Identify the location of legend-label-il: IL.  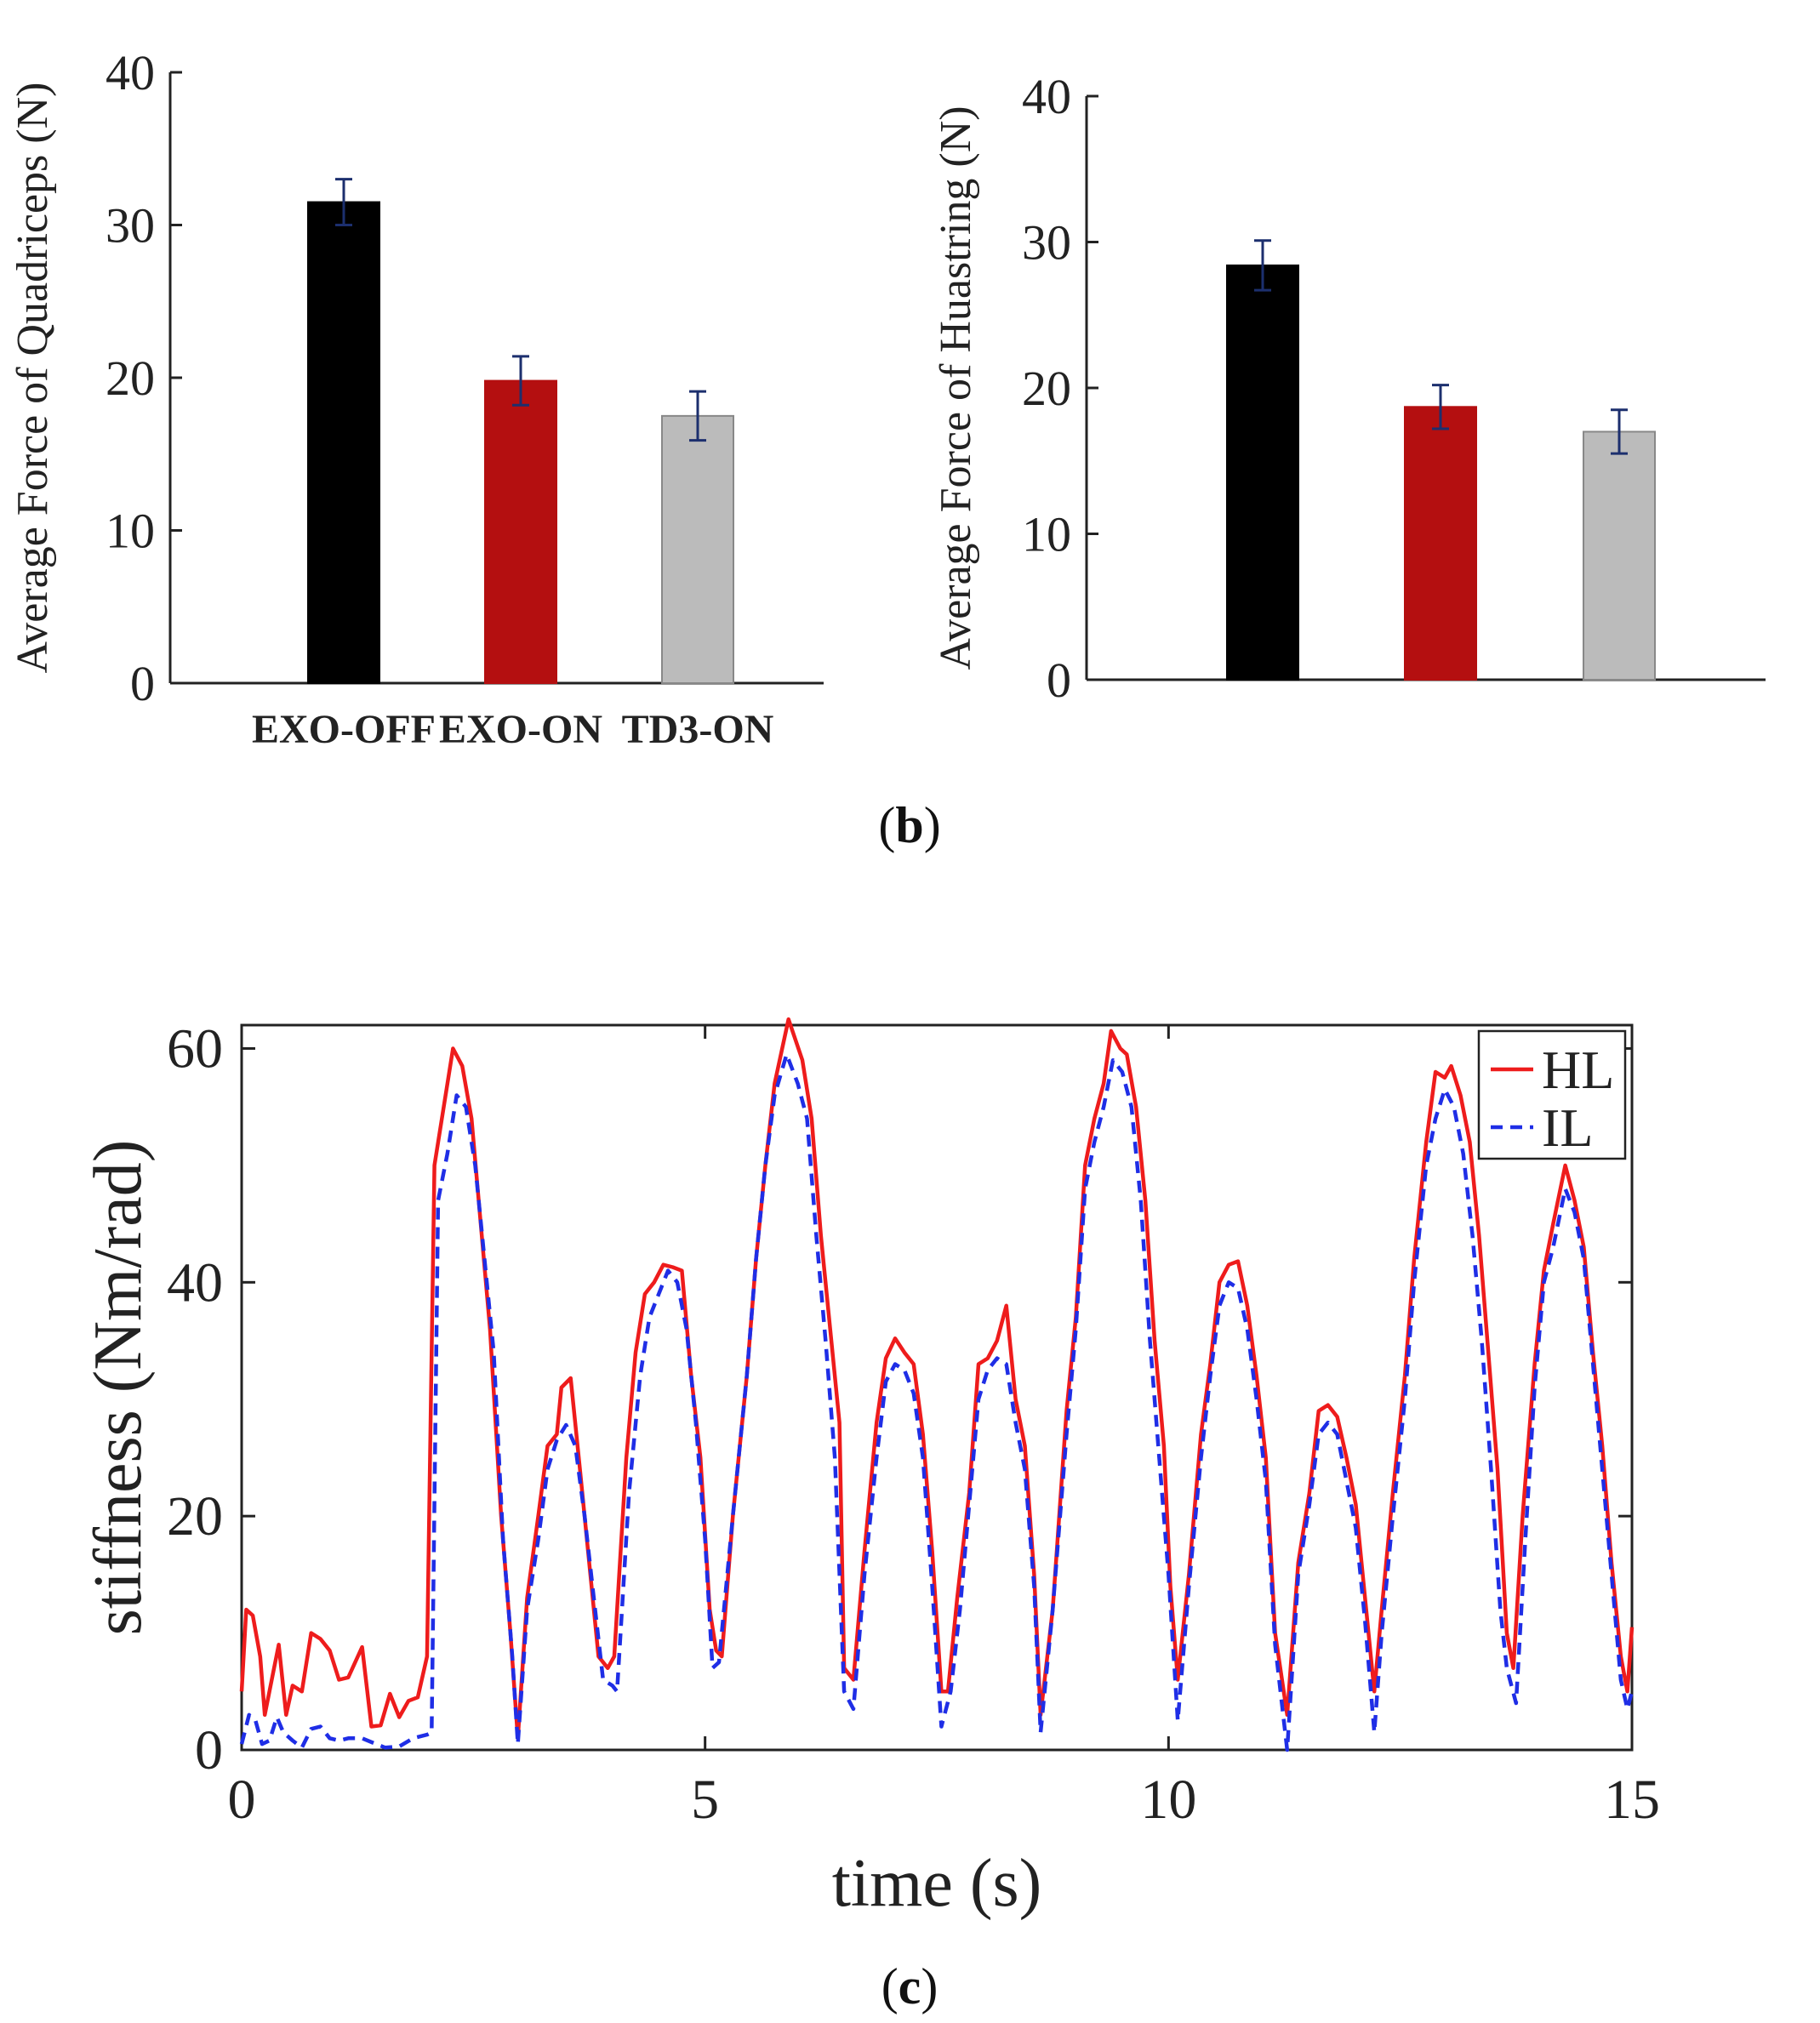
(1568, 1128).